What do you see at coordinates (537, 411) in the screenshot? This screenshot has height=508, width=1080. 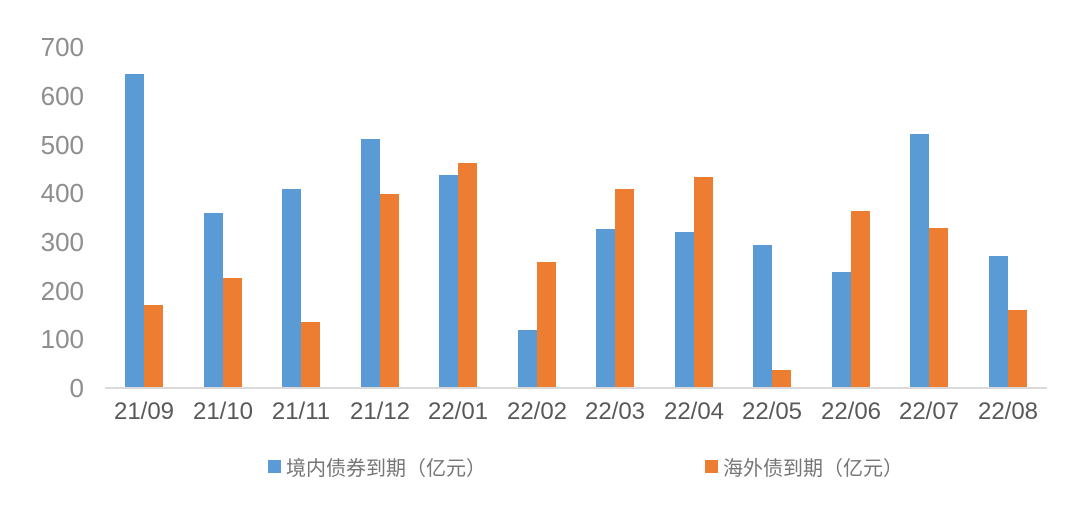 I see `x-tick-label: 22/02` at bounding box center [537, 411].